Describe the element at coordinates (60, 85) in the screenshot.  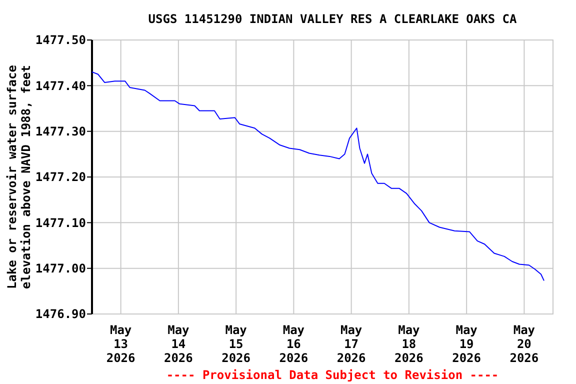
I see `y-tick-label: 1477.40` at that location.